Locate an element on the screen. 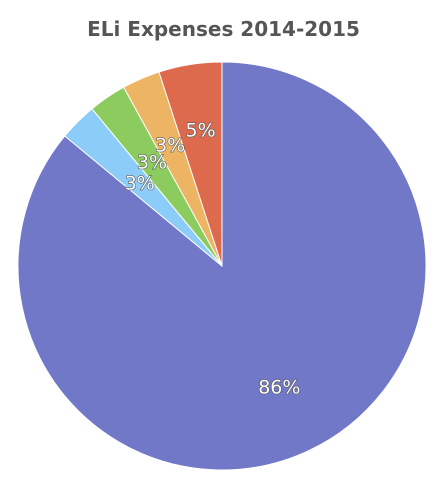 The width and height of the screenshot is (447, 480). pie-slice-label-5: 5% is located at coordinates (201, 131).